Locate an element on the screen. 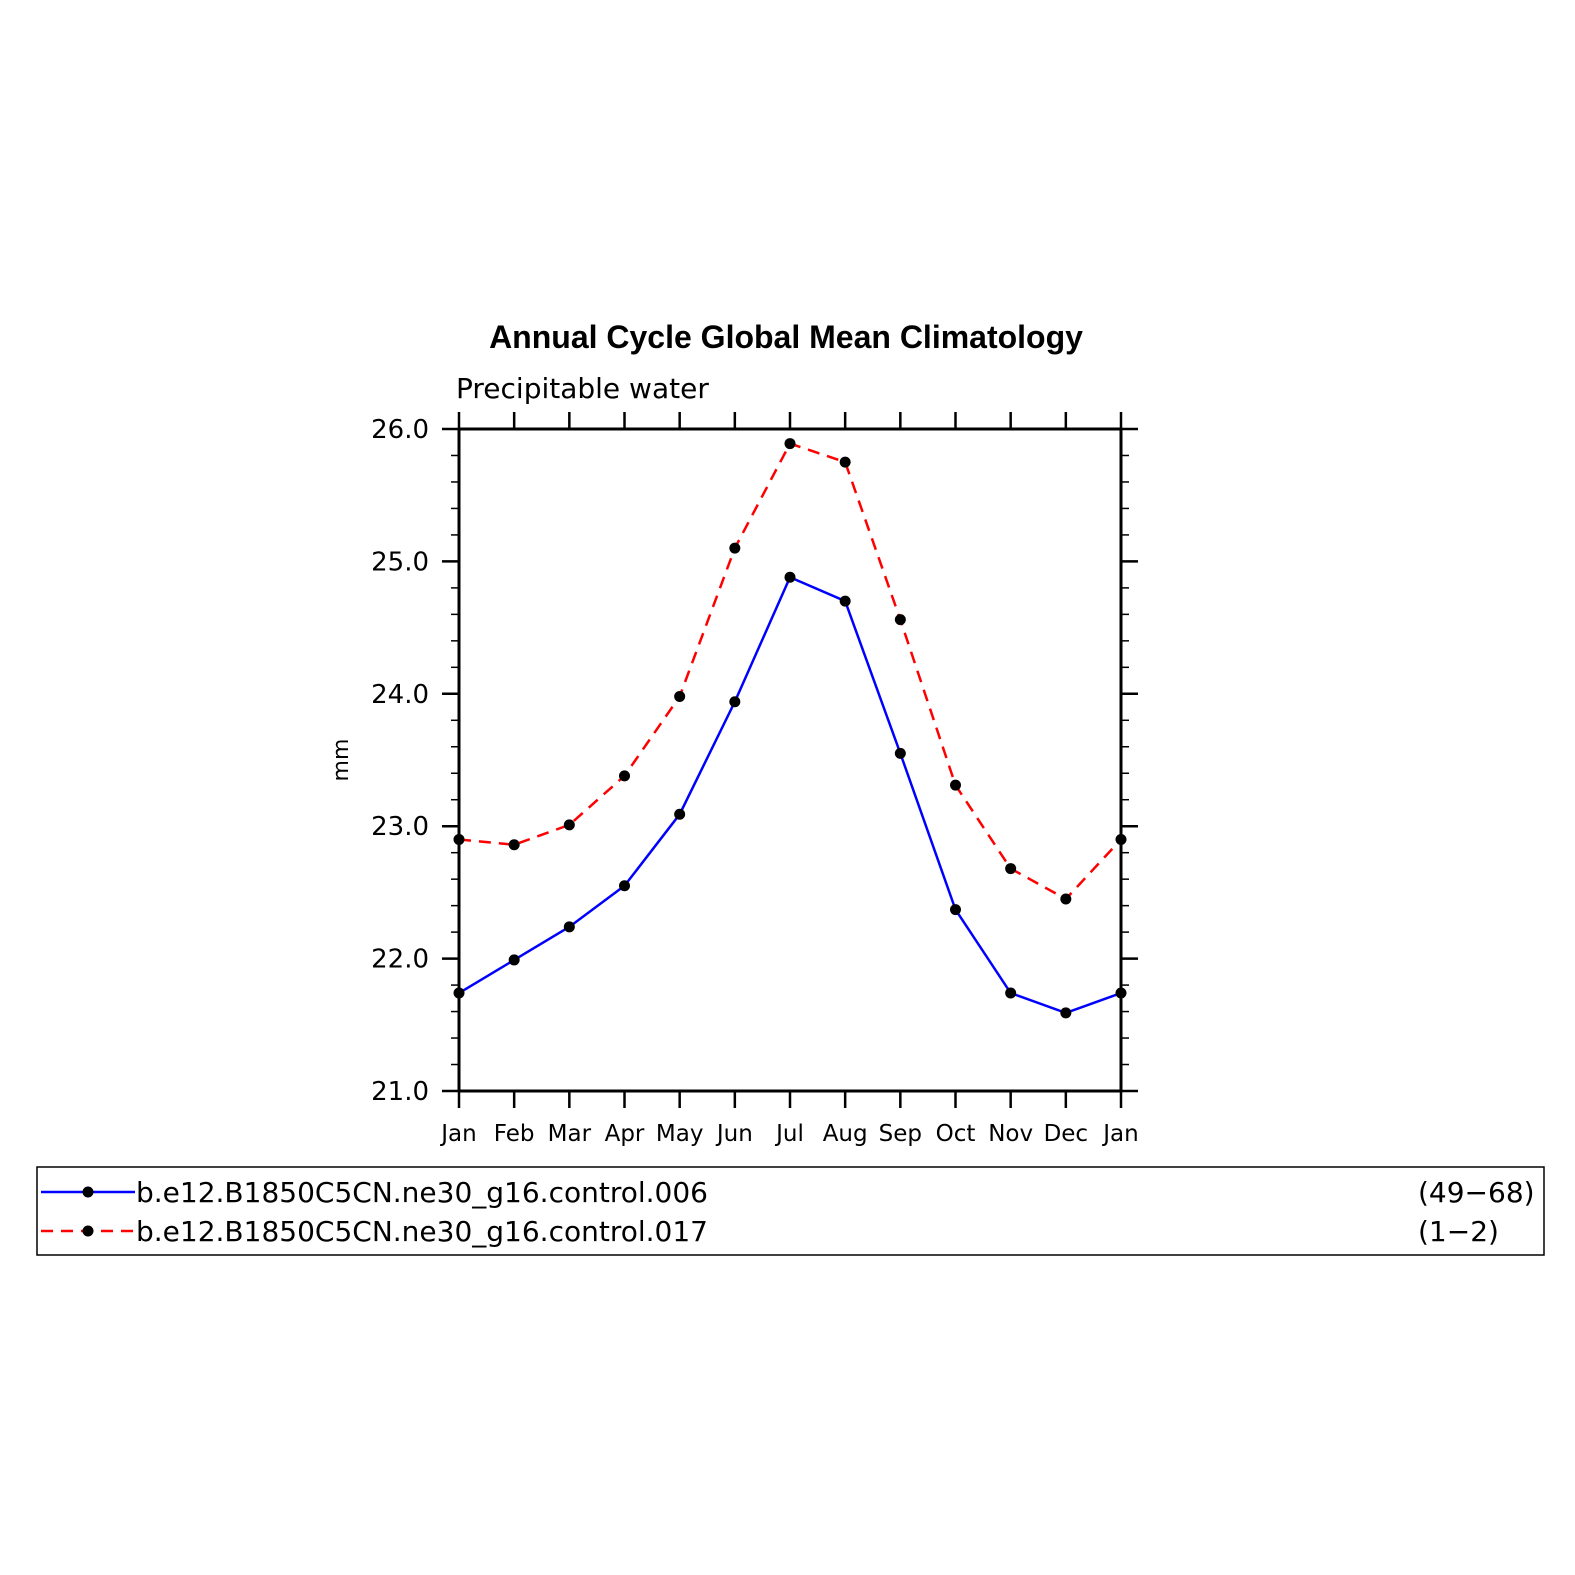 This screenshot has height=1575, width=1575. y-tick-label: 26.0 is located at coordinates (400, 430).